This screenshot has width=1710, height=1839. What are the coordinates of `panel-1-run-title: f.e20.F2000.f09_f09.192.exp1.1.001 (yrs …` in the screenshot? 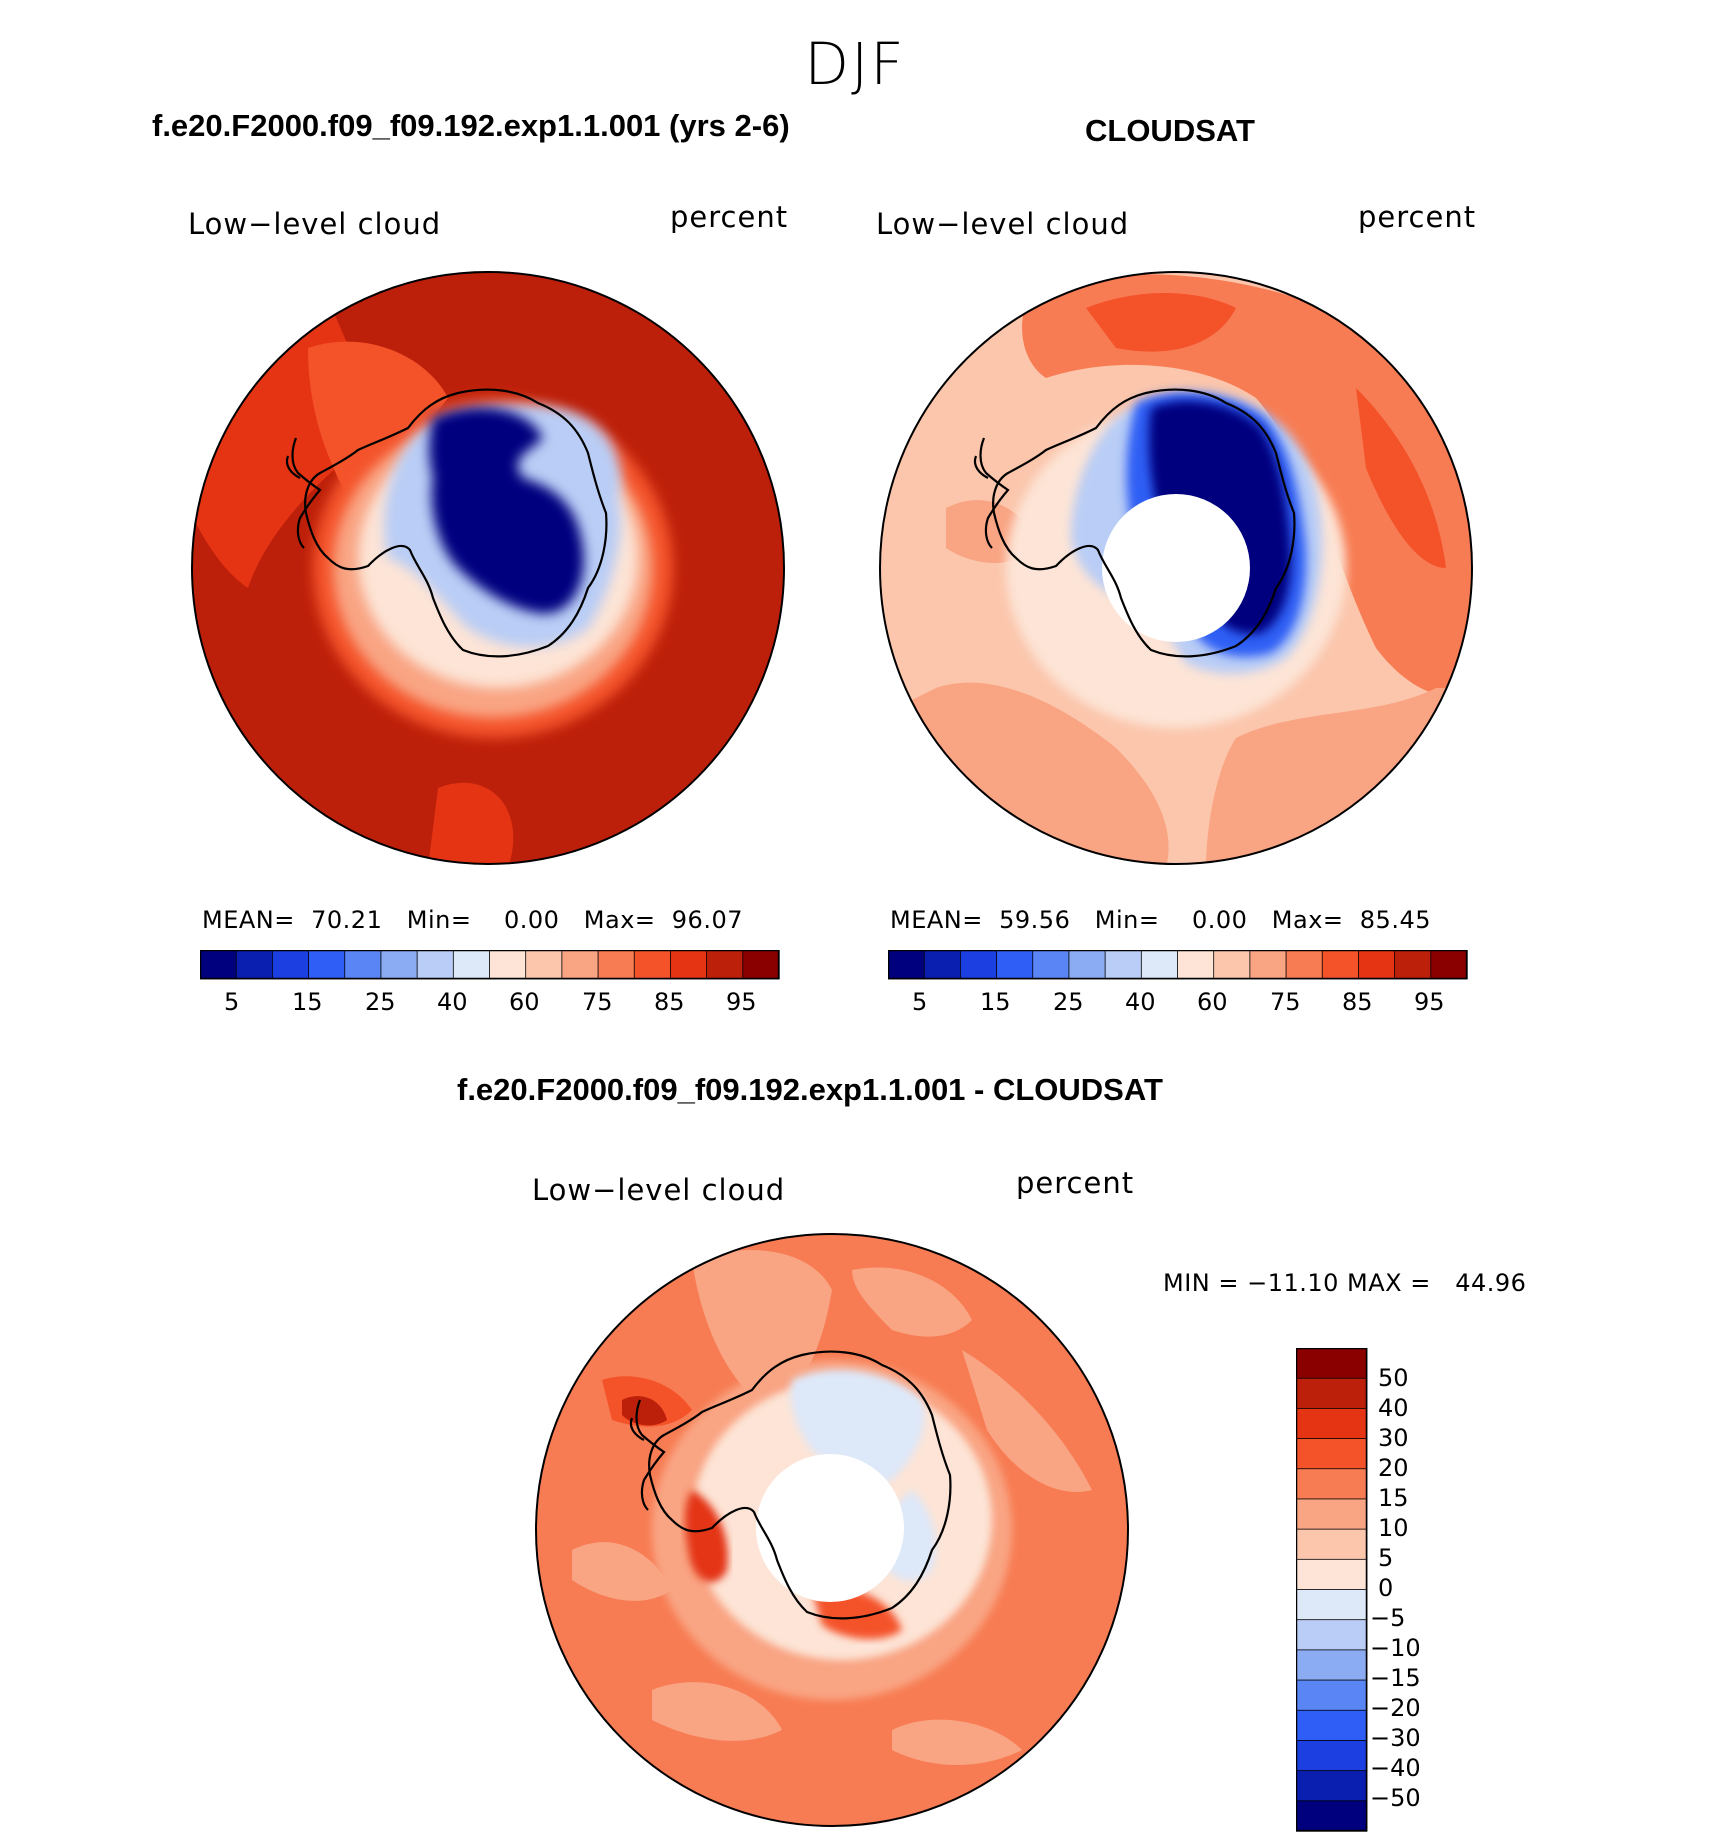 It's located at (471, 125).